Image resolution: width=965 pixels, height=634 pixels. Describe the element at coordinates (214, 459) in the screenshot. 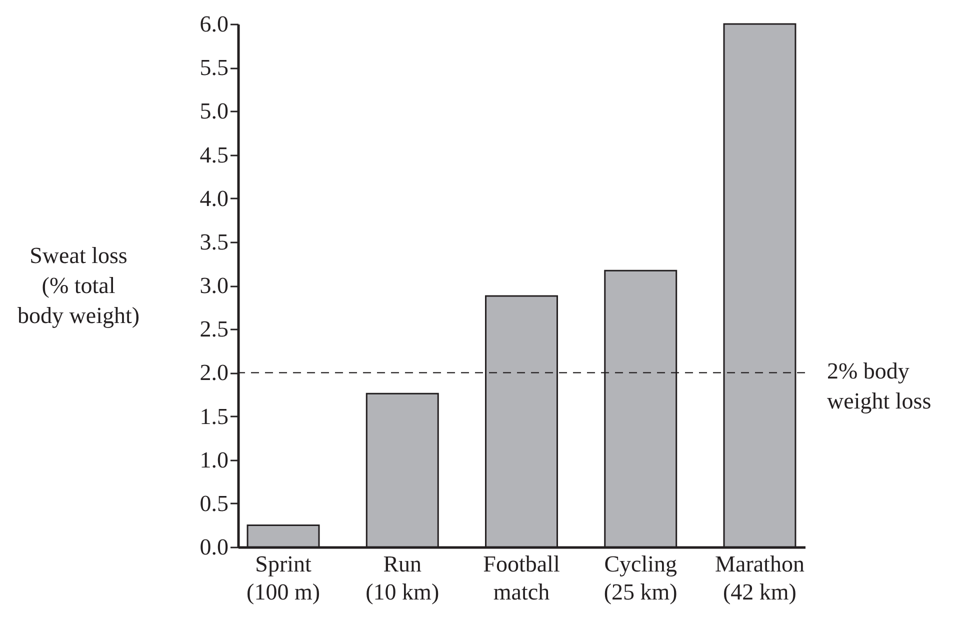

I see `y-tick-label: 1.0` at that location.